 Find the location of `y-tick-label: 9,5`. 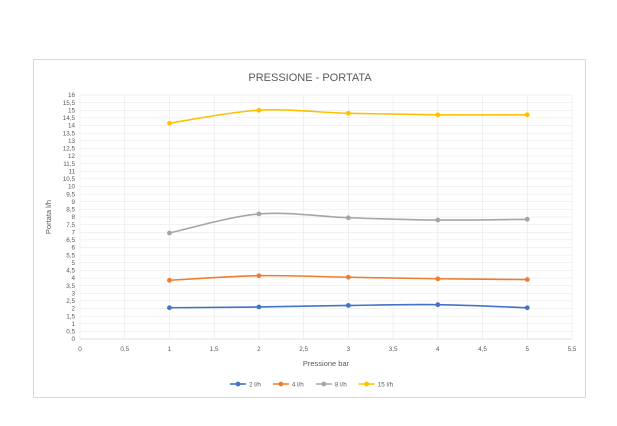

y-tick-label: 9,5 is located at coordinates (70, 194).